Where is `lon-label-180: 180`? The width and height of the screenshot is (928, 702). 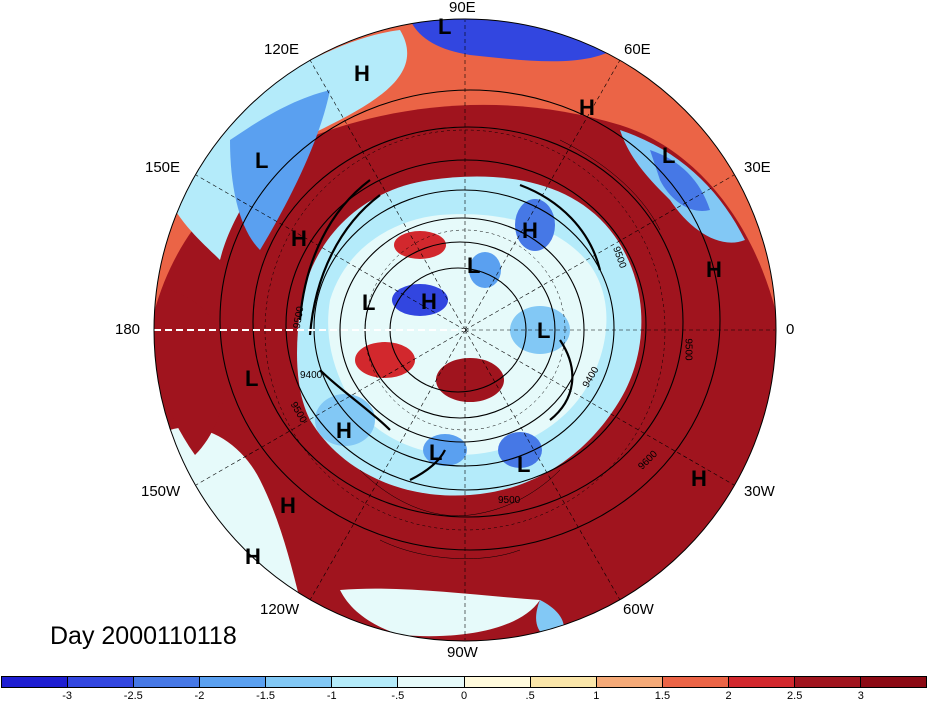
lon-label-180: 180 is located at coordinates (128, 329).